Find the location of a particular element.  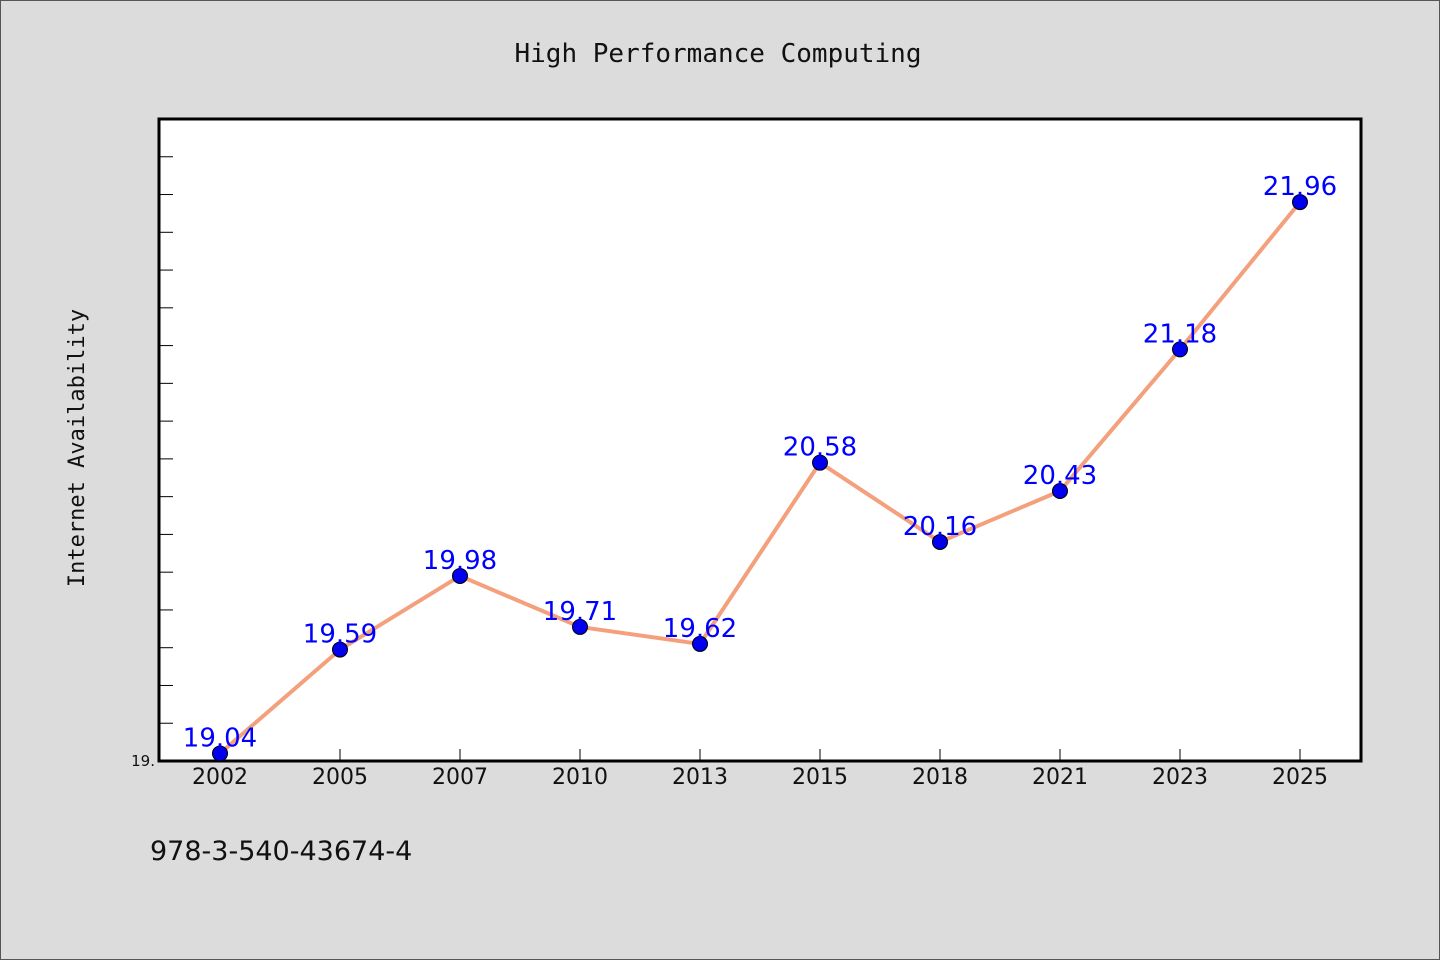

data-label: 19.62 is located at coordinates (700, 629).